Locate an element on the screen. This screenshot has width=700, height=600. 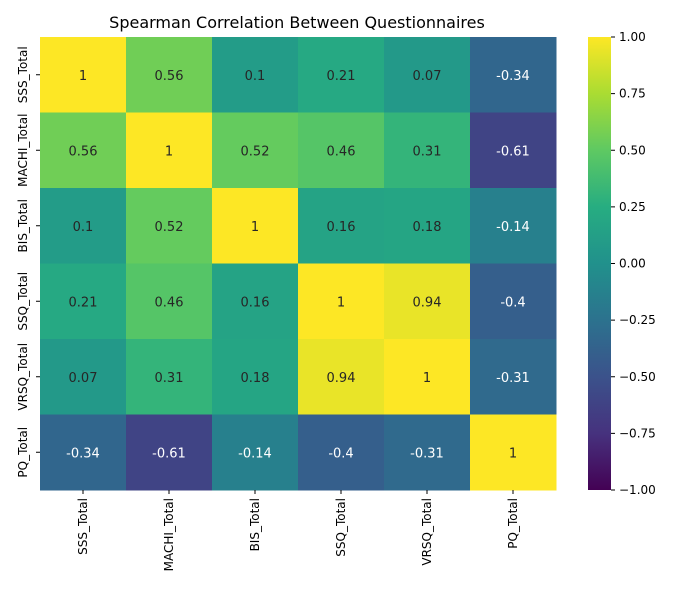
colorbar-gradient is located at coordinates (599, 263).